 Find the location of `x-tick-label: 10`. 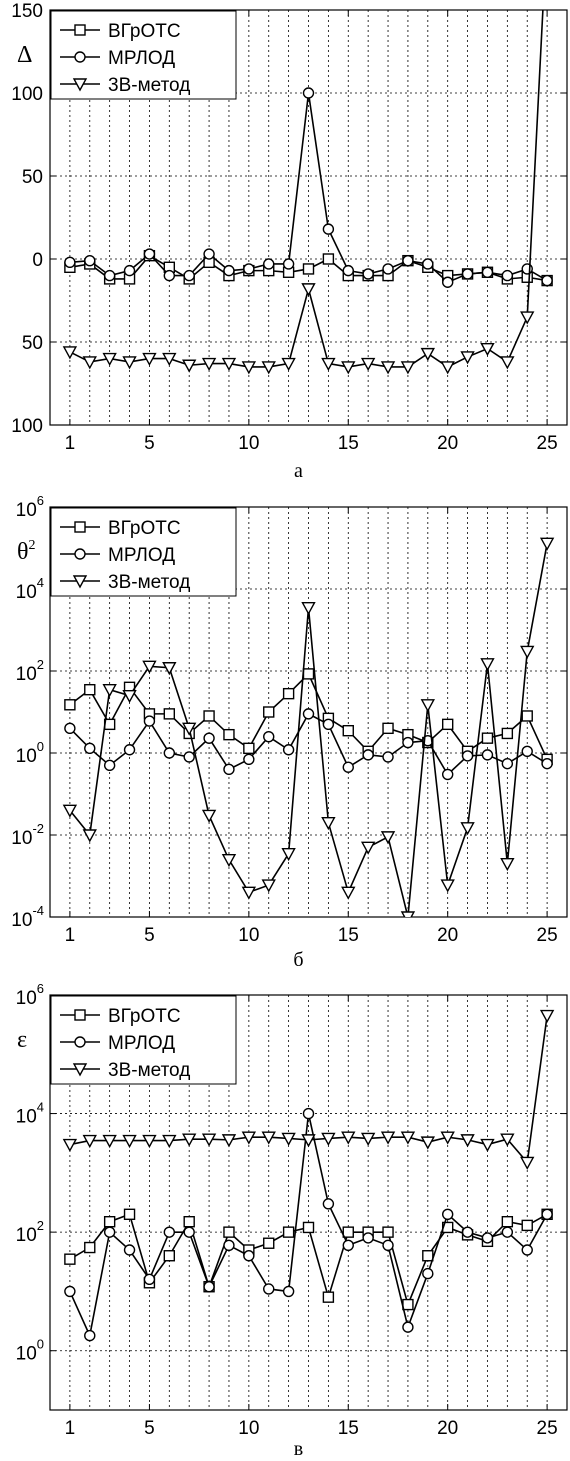

x-tick-label: 10 is located at coordinates (248, 443).